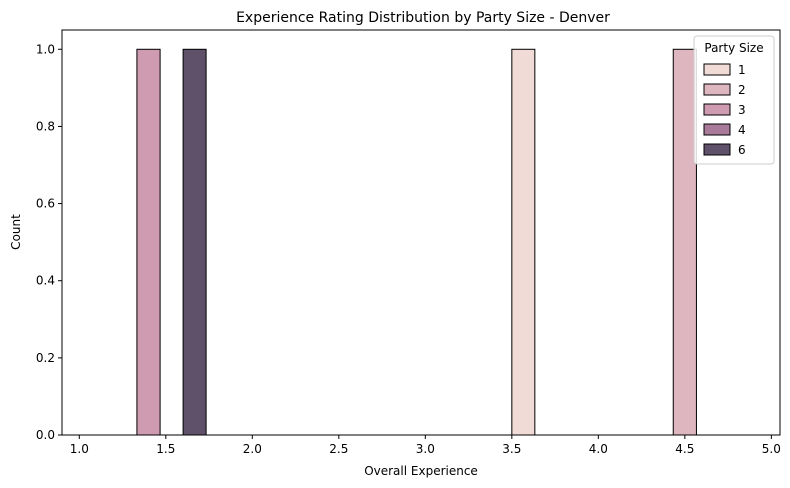 The height and width of the screenshot is (488, 790). What do you see at coordinates (742, 150) in the screenshot?
I see `legend-label-6: 6` at bounding box center [742, 150].